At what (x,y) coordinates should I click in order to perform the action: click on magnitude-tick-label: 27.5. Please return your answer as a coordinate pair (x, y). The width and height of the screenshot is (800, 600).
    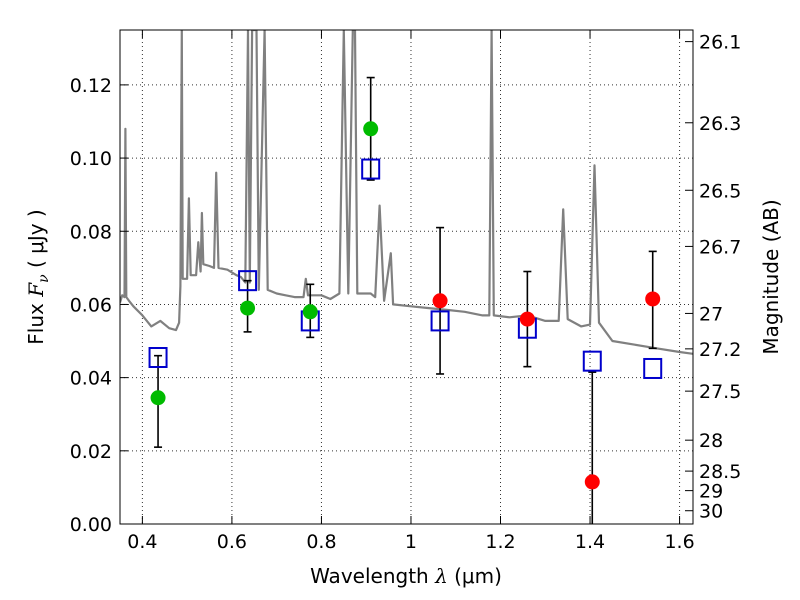
    Looking at the image, I should click on (720, 392).